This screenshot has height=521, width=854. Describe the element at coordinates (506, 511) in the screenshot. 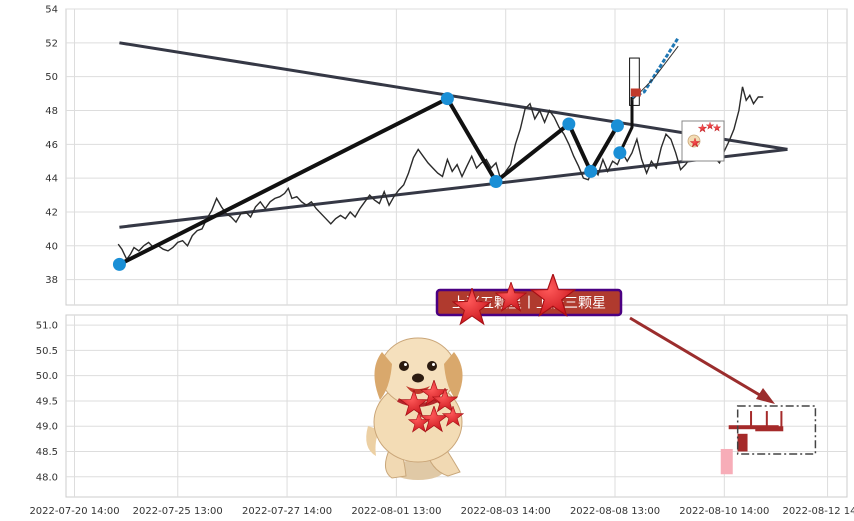

I see `x-tick-label: 2022-08-03 14:00` at that location.